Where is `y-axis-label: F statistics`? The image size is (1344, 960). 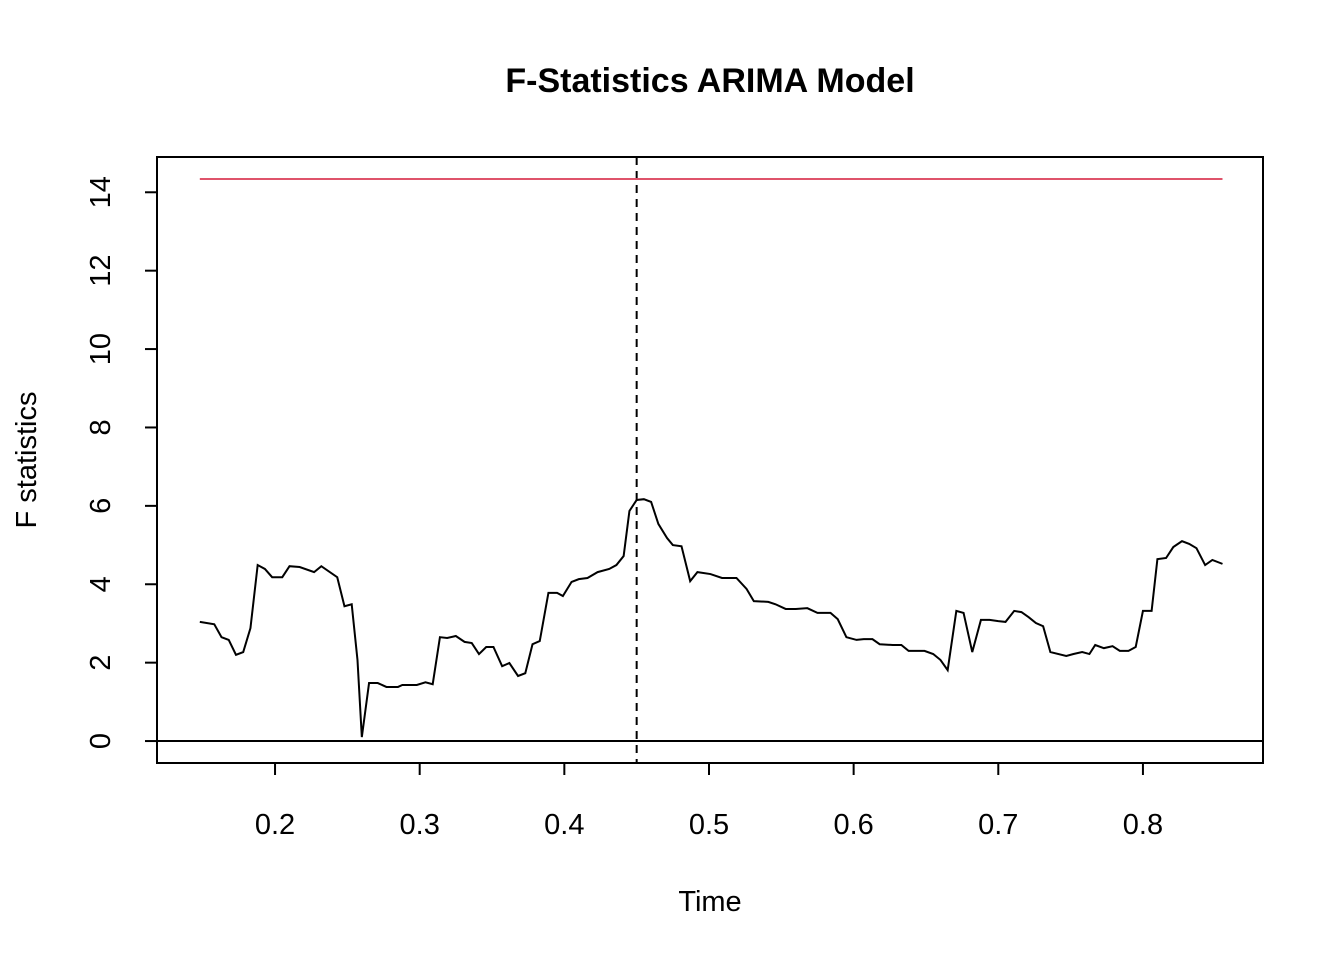 y-axis-label: F statistics is located at coordinates (27, 460).